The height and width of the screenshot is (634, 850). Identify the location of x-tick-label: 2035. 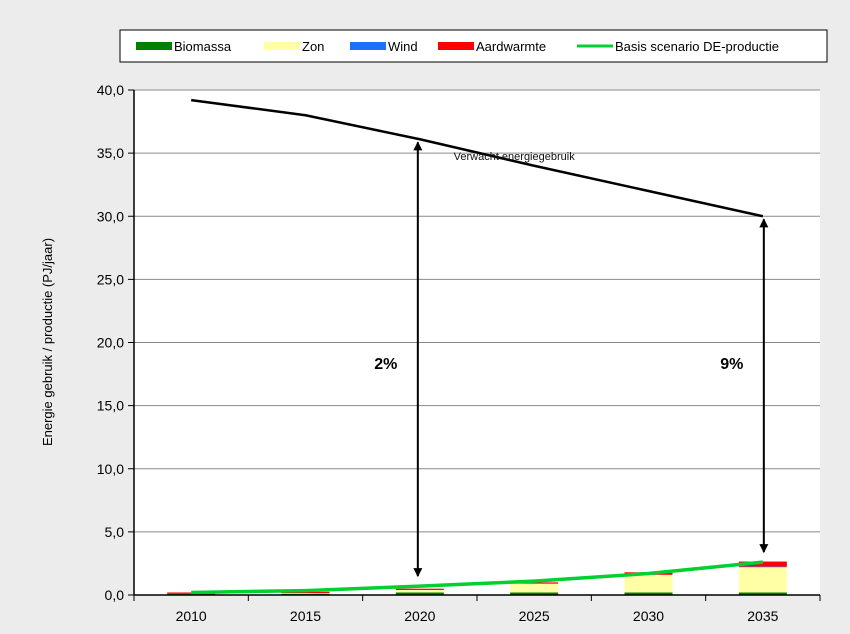
(762, 616).